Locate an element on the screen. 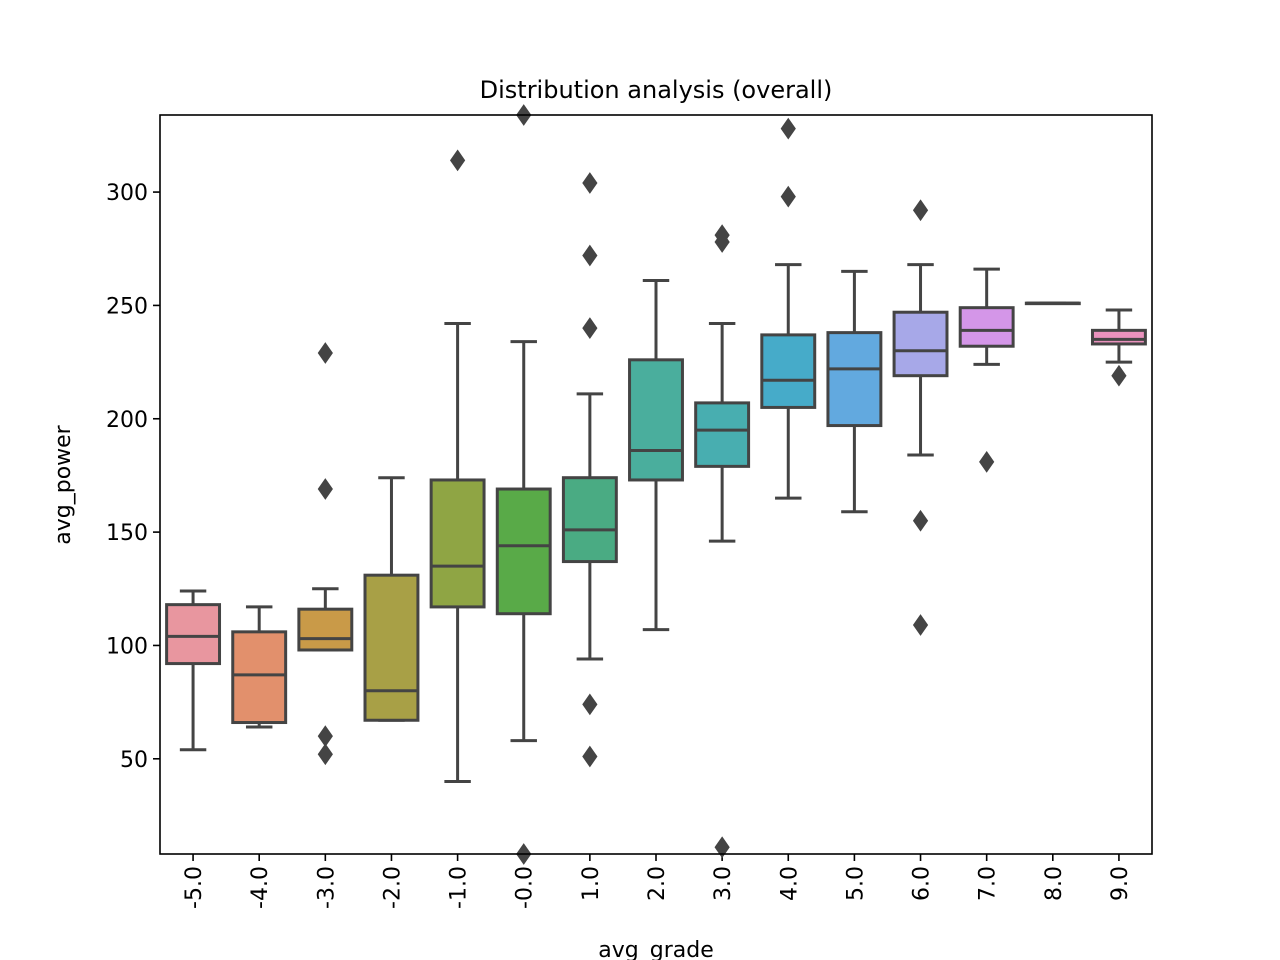  x-axis-label: avg_grade is located at coordinates (655, 949).